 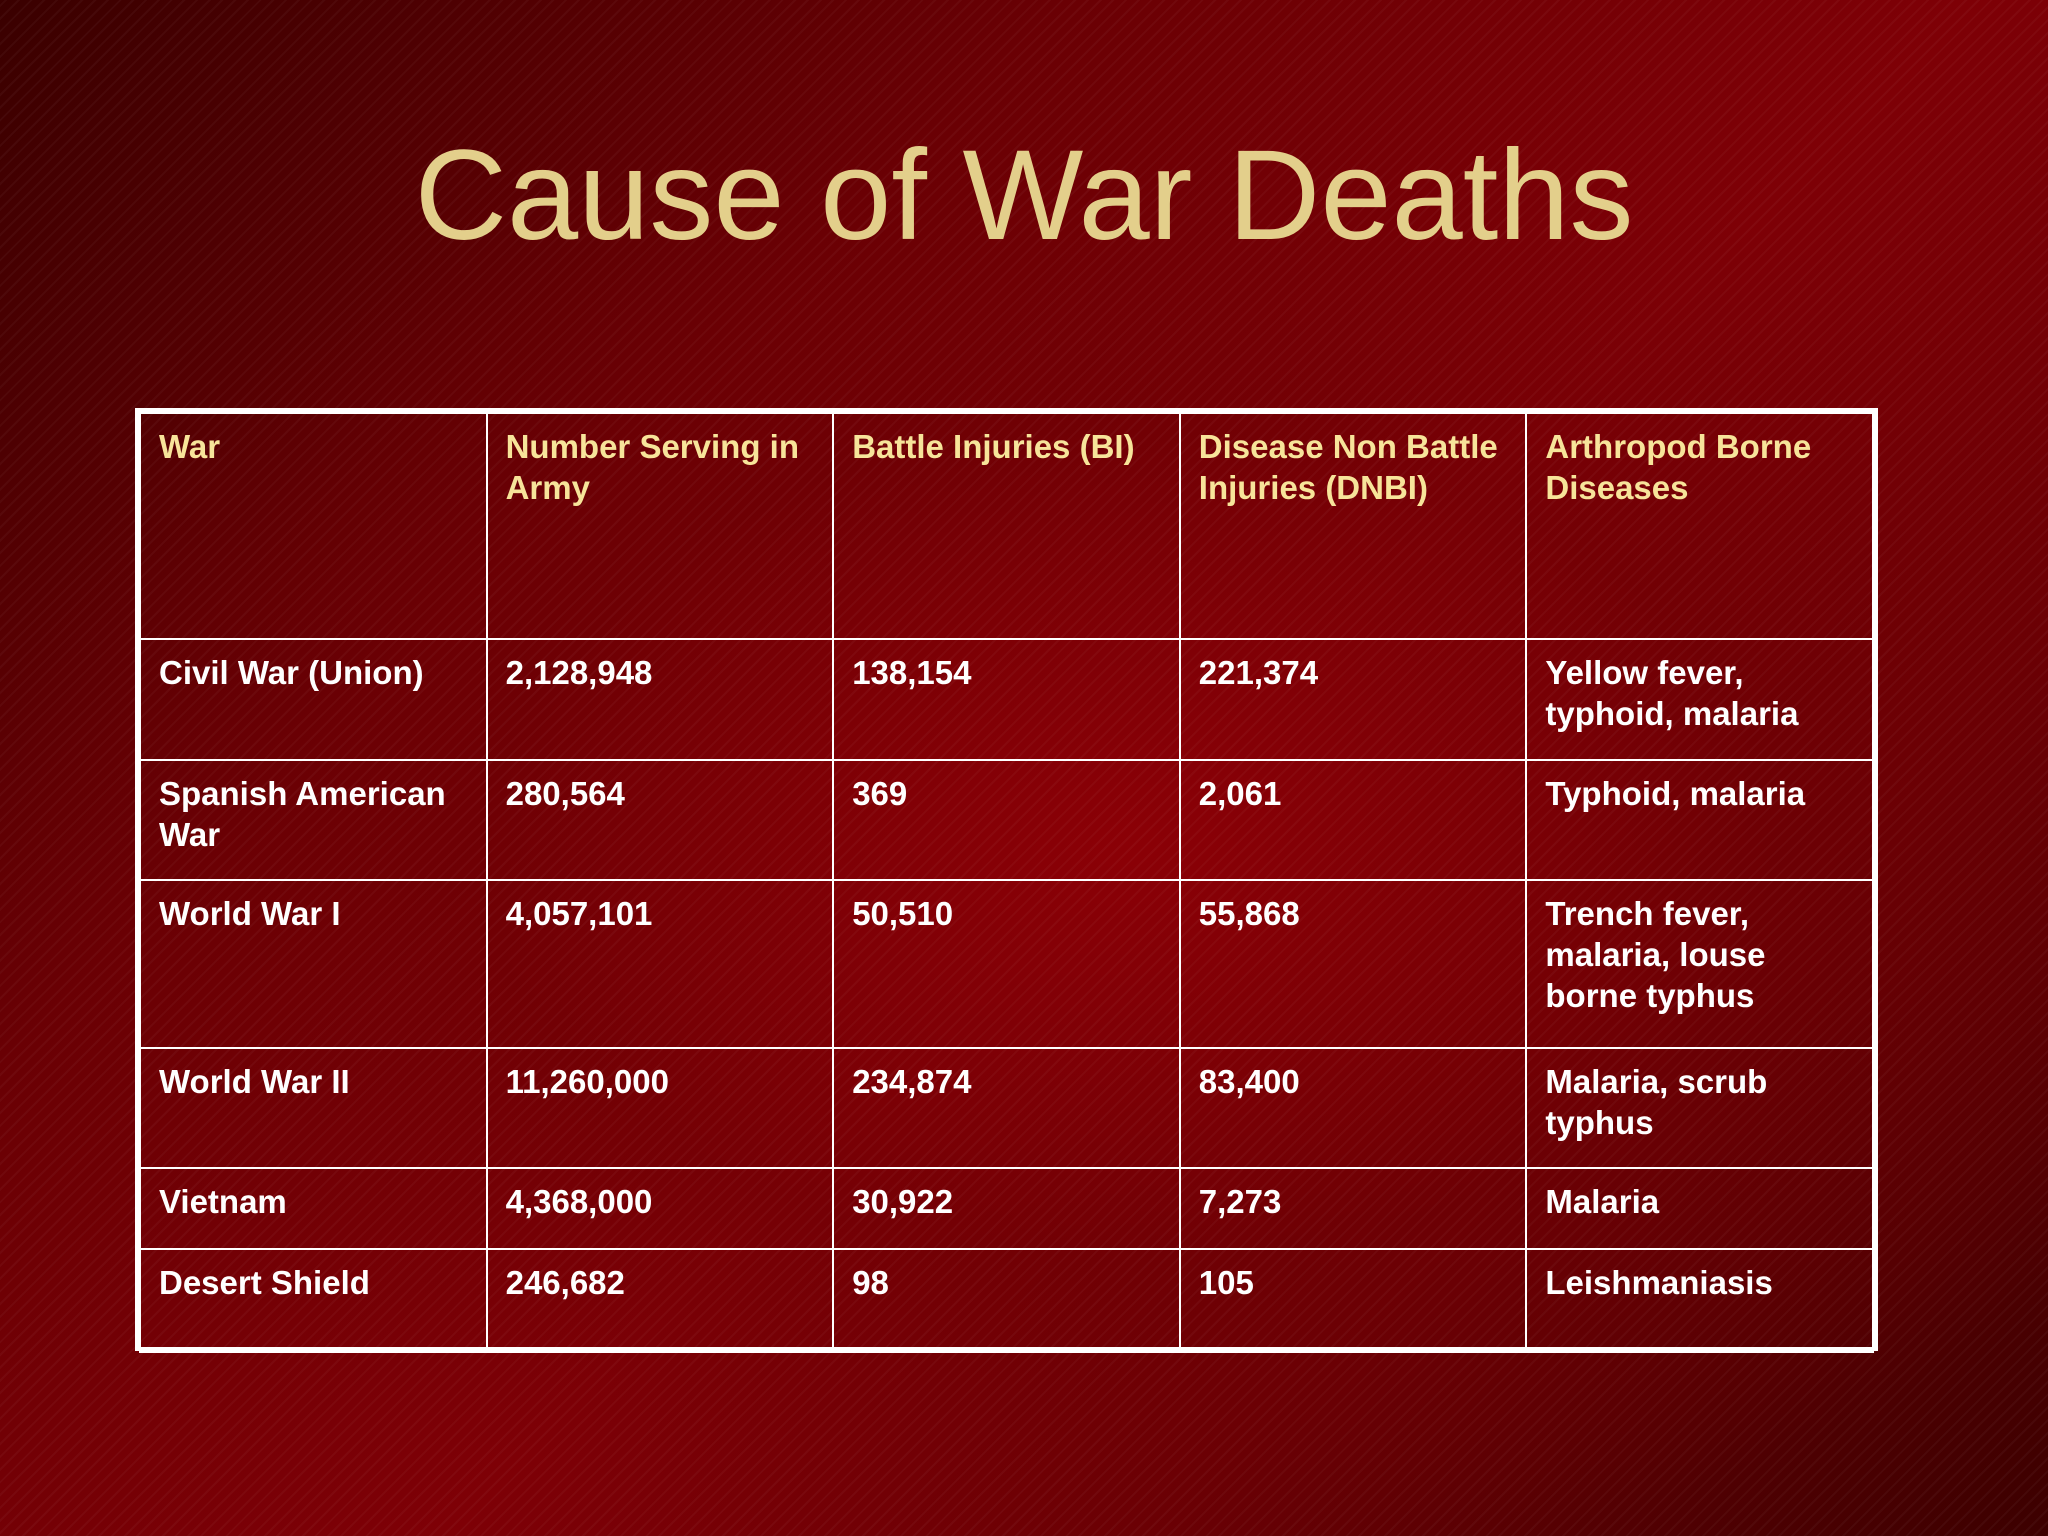 I want to click on cell-battle-injuries: 98, so click(x=1006, y=1300).